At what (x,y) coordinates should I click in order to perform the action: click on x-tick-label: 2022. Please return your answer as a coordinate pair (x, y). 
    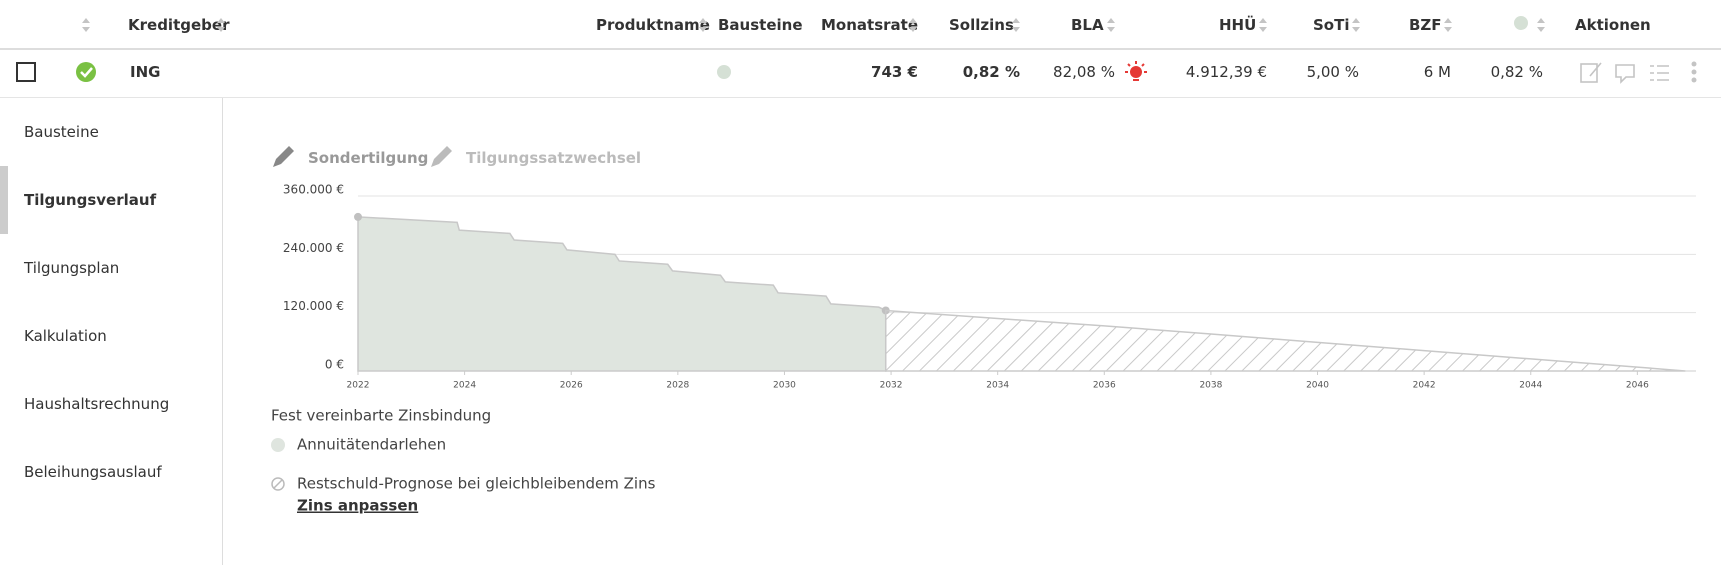
    Looking at the image, I should click on (358, 386).